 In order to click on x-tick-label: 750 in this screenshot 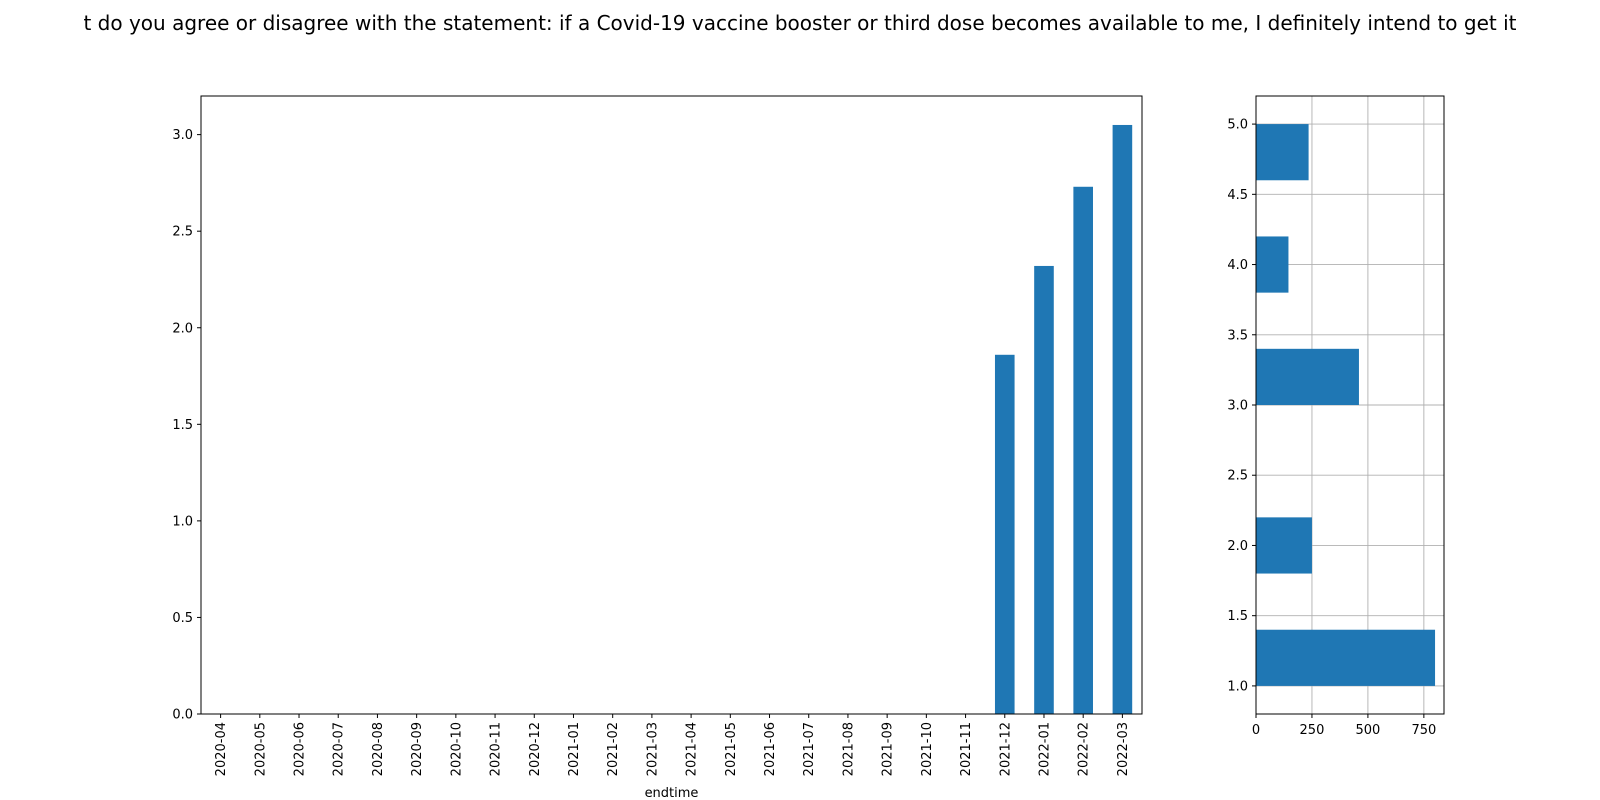, I will do `click(1423, 730)`.